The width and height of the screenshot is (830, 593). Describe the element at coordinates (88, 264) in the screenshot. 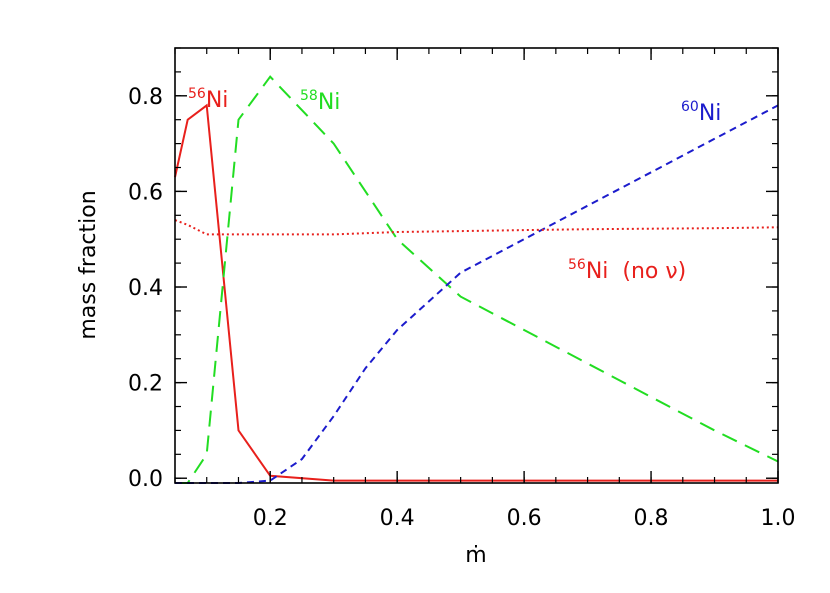

I see `y-axis-title: mass fraction` at that location.